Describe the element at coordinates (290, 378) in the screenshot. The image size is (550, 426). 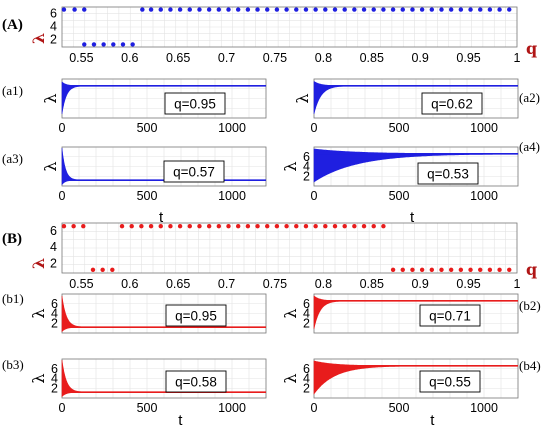
I see `b4-ylabel: λ` at that location.